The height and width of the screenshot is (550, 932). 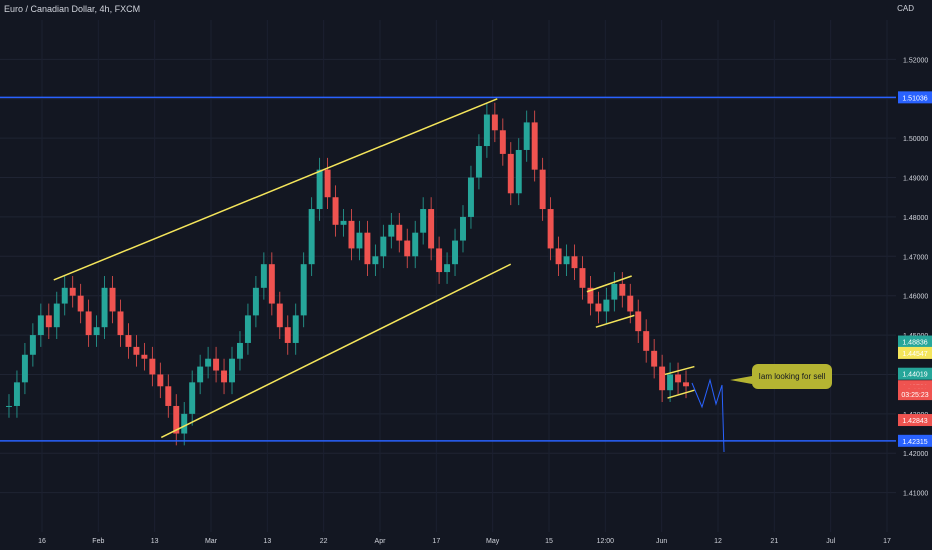 What do you see at coordinates (72, 9) in the screenshot?
I see `chart-title: Euro / Canadian Dollar, 4h, FXCM` at bounding box center [72, 9].